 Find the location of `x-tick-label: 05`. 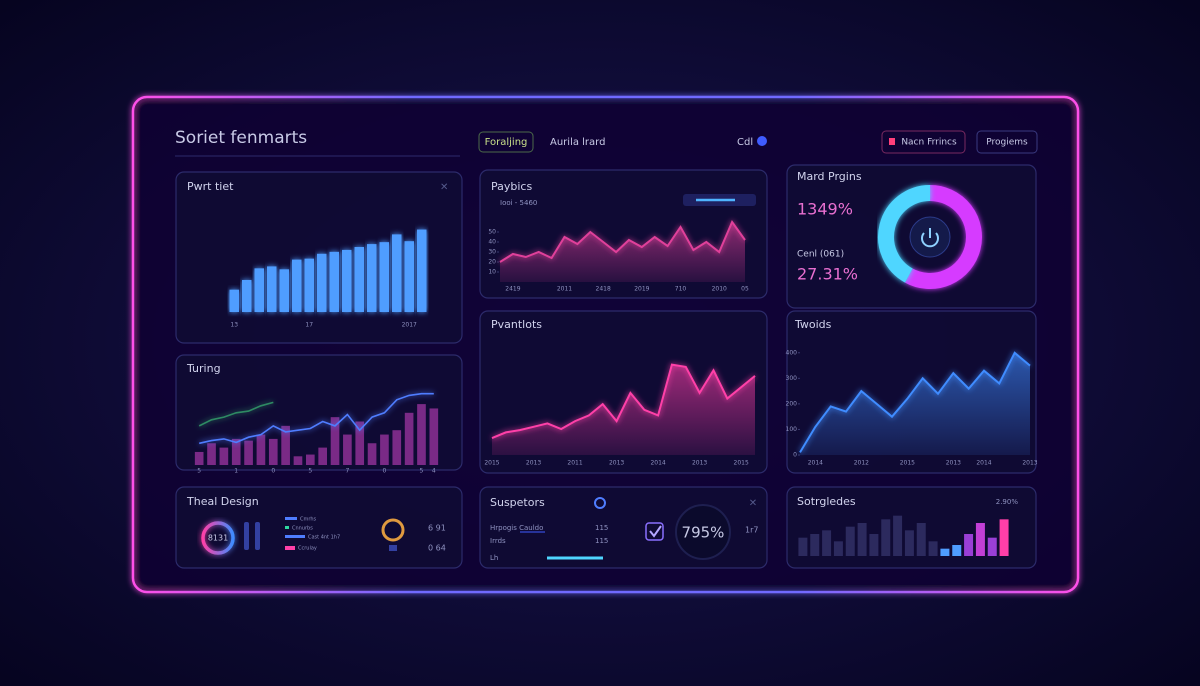

x-tick-label: 05 is located at coordinates (745, 289).